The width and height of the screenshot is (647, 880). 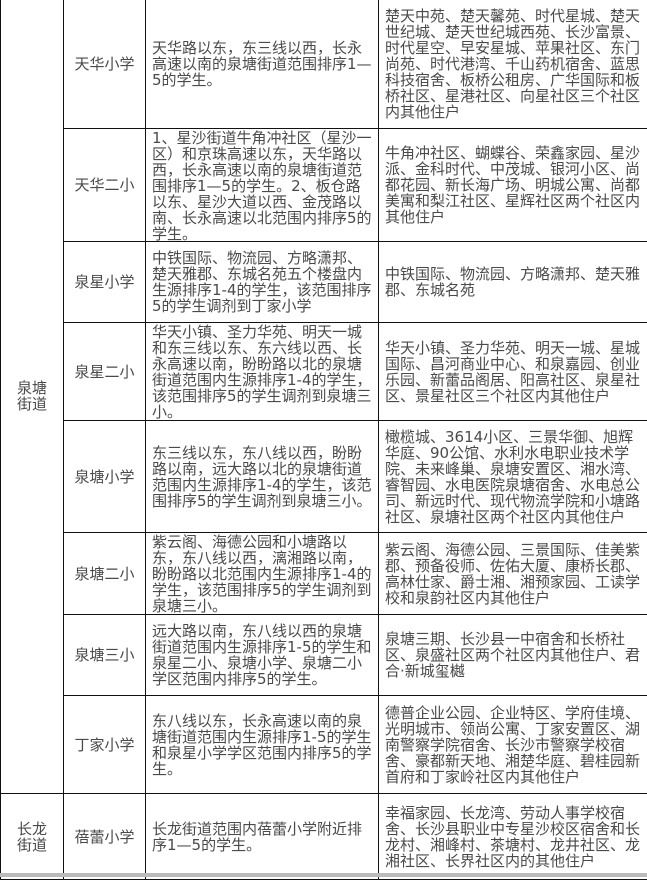 I want to click on school-name-cell: 泉星二小, so click(x=105, y=372).